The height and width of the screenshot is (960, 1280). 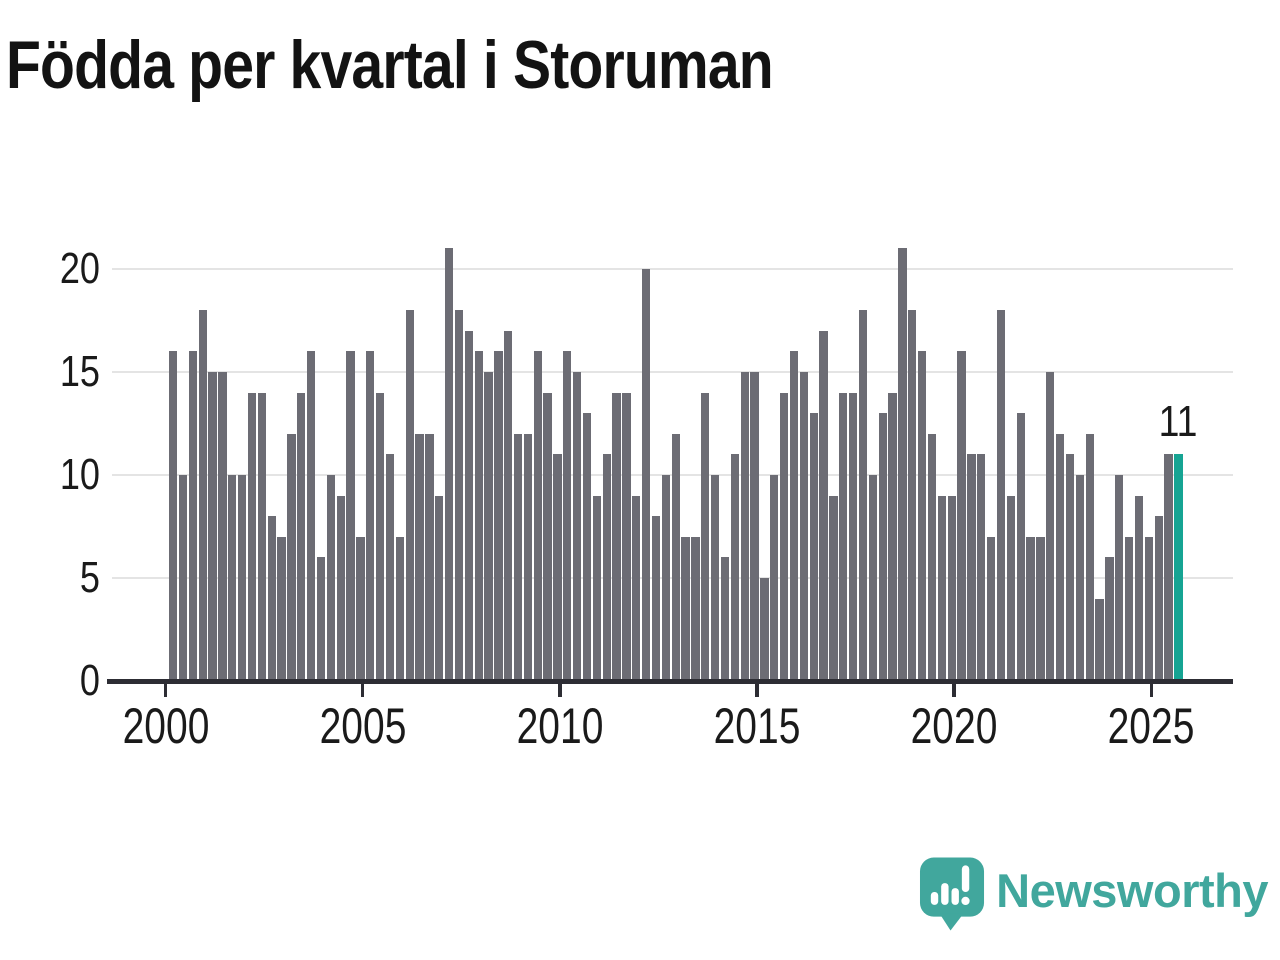 What do you see at coordinates (672, 372) in the screenshot?
I see `gridline` at bounding box center [672, 372].